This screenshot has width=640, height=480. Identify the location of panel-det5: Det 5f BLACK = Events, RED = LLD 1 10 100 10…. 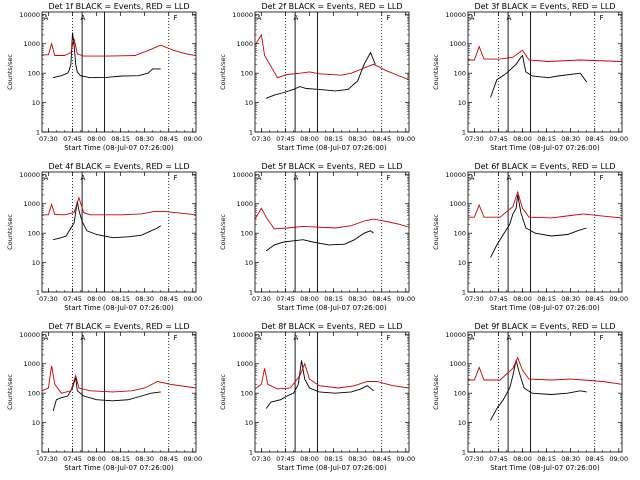
(319, 240).